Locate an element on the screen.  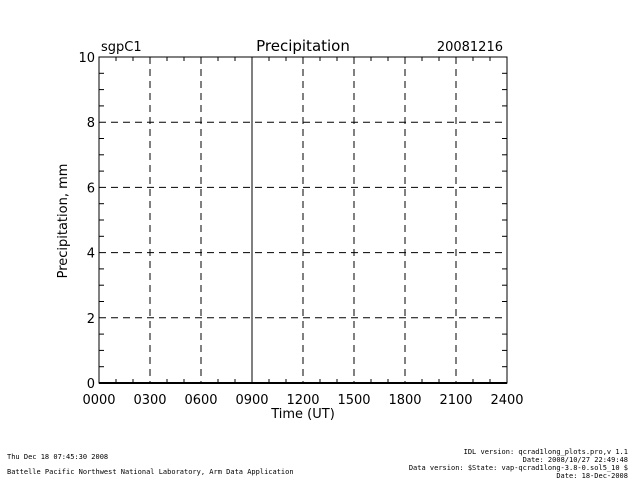
x-tick-label: 2100 is located at coordinates (455, 400).